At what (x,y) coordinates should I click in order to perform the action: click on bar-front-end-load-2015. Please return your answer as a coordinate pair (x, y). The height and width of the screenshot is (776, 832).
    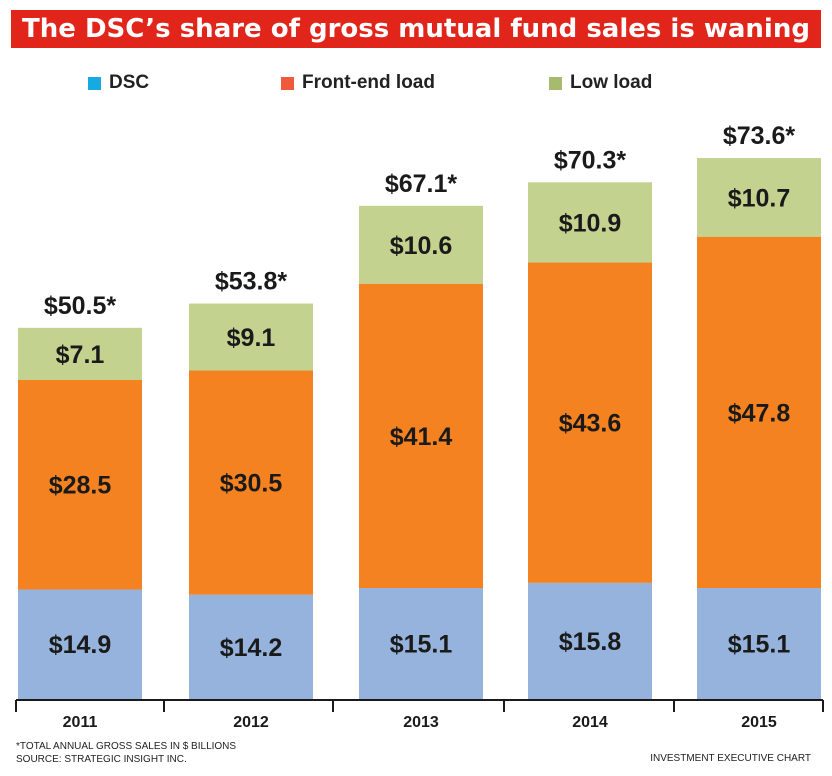
    Looking at the image, I should click on (759, 412).